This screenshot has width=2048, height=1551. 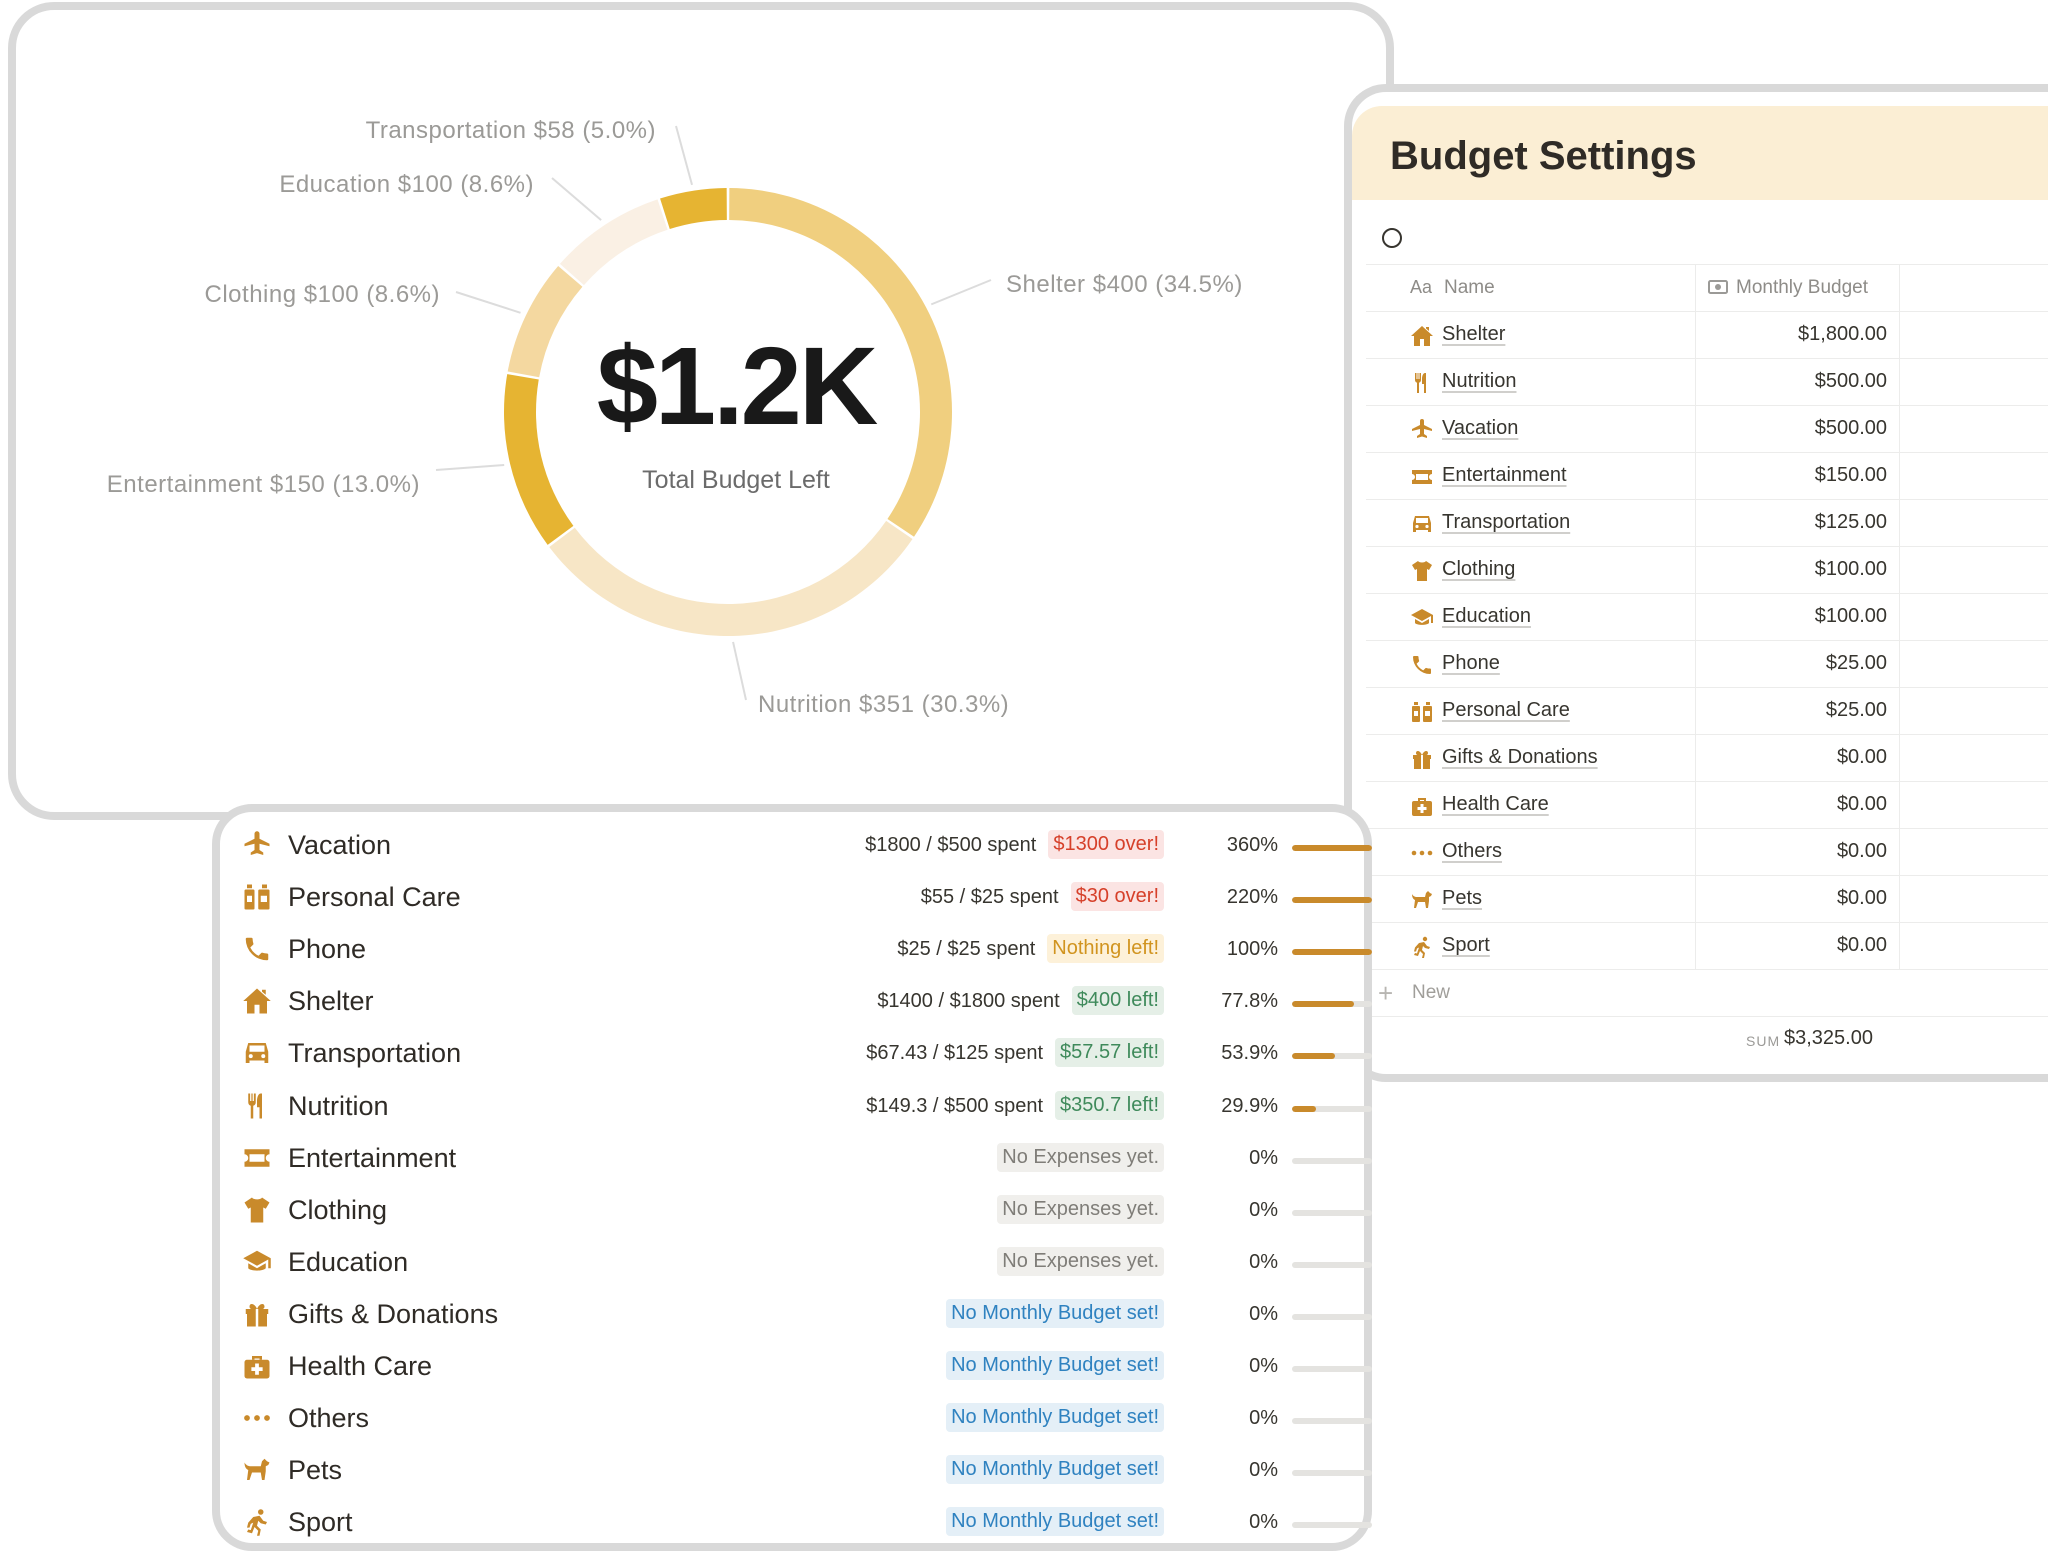 What do you see at coordinates (1531, 382) in the screenshot?
I see `name-cell: Nutrition` at bounding box center [1531, 382].